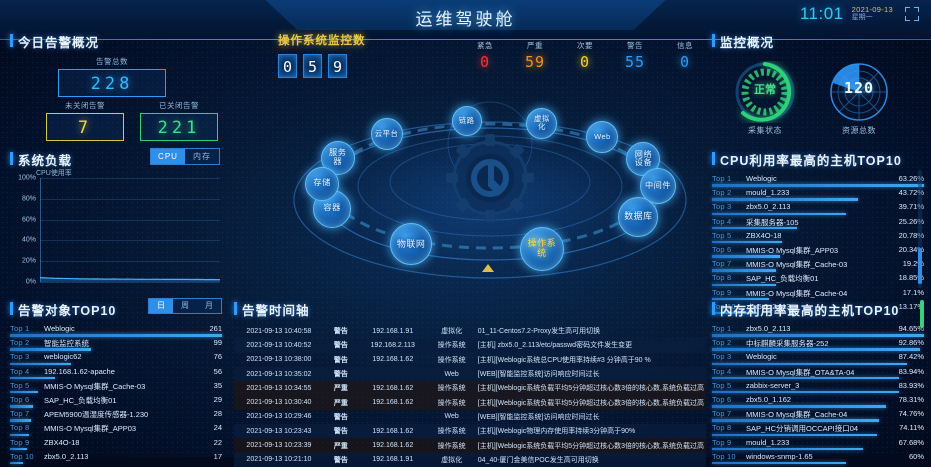 The image size is (931, 467). Describe the element at coordinates (912, 14) in the screenshot. I see `expand-icon` at that location.